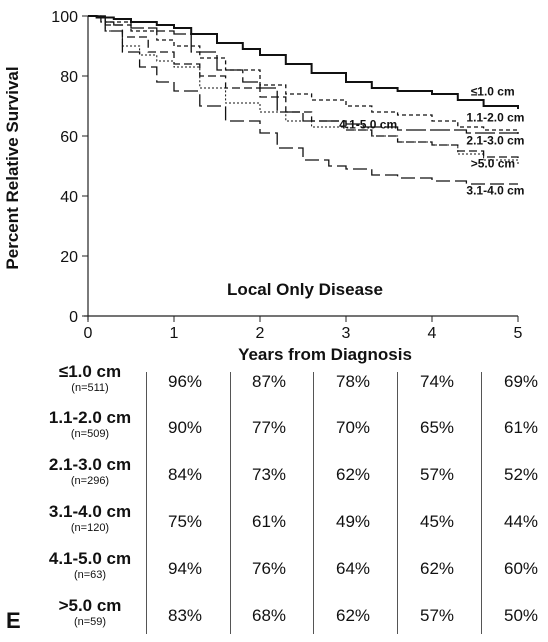  What do you see at coordinates (90, 417) in the screenshot?
I see `tumor-size-label: 1.1-2.0 cm` at bounding box center [90, 417].